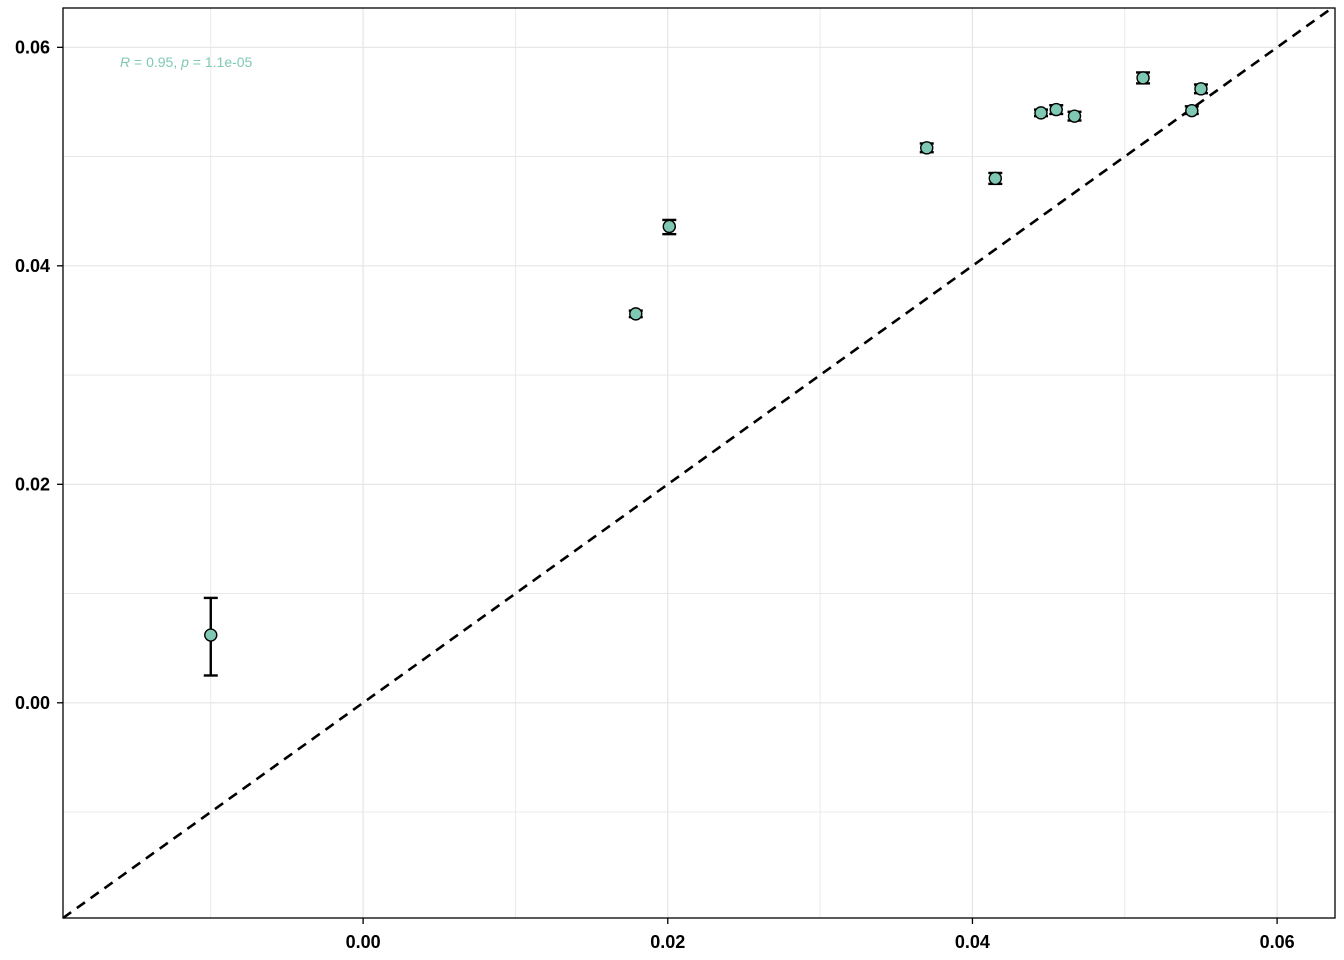 Image resolution: width=1344 pixels, height=960 pixels. I want to click on x-tick-label: 0.06, so click(1277, 942).